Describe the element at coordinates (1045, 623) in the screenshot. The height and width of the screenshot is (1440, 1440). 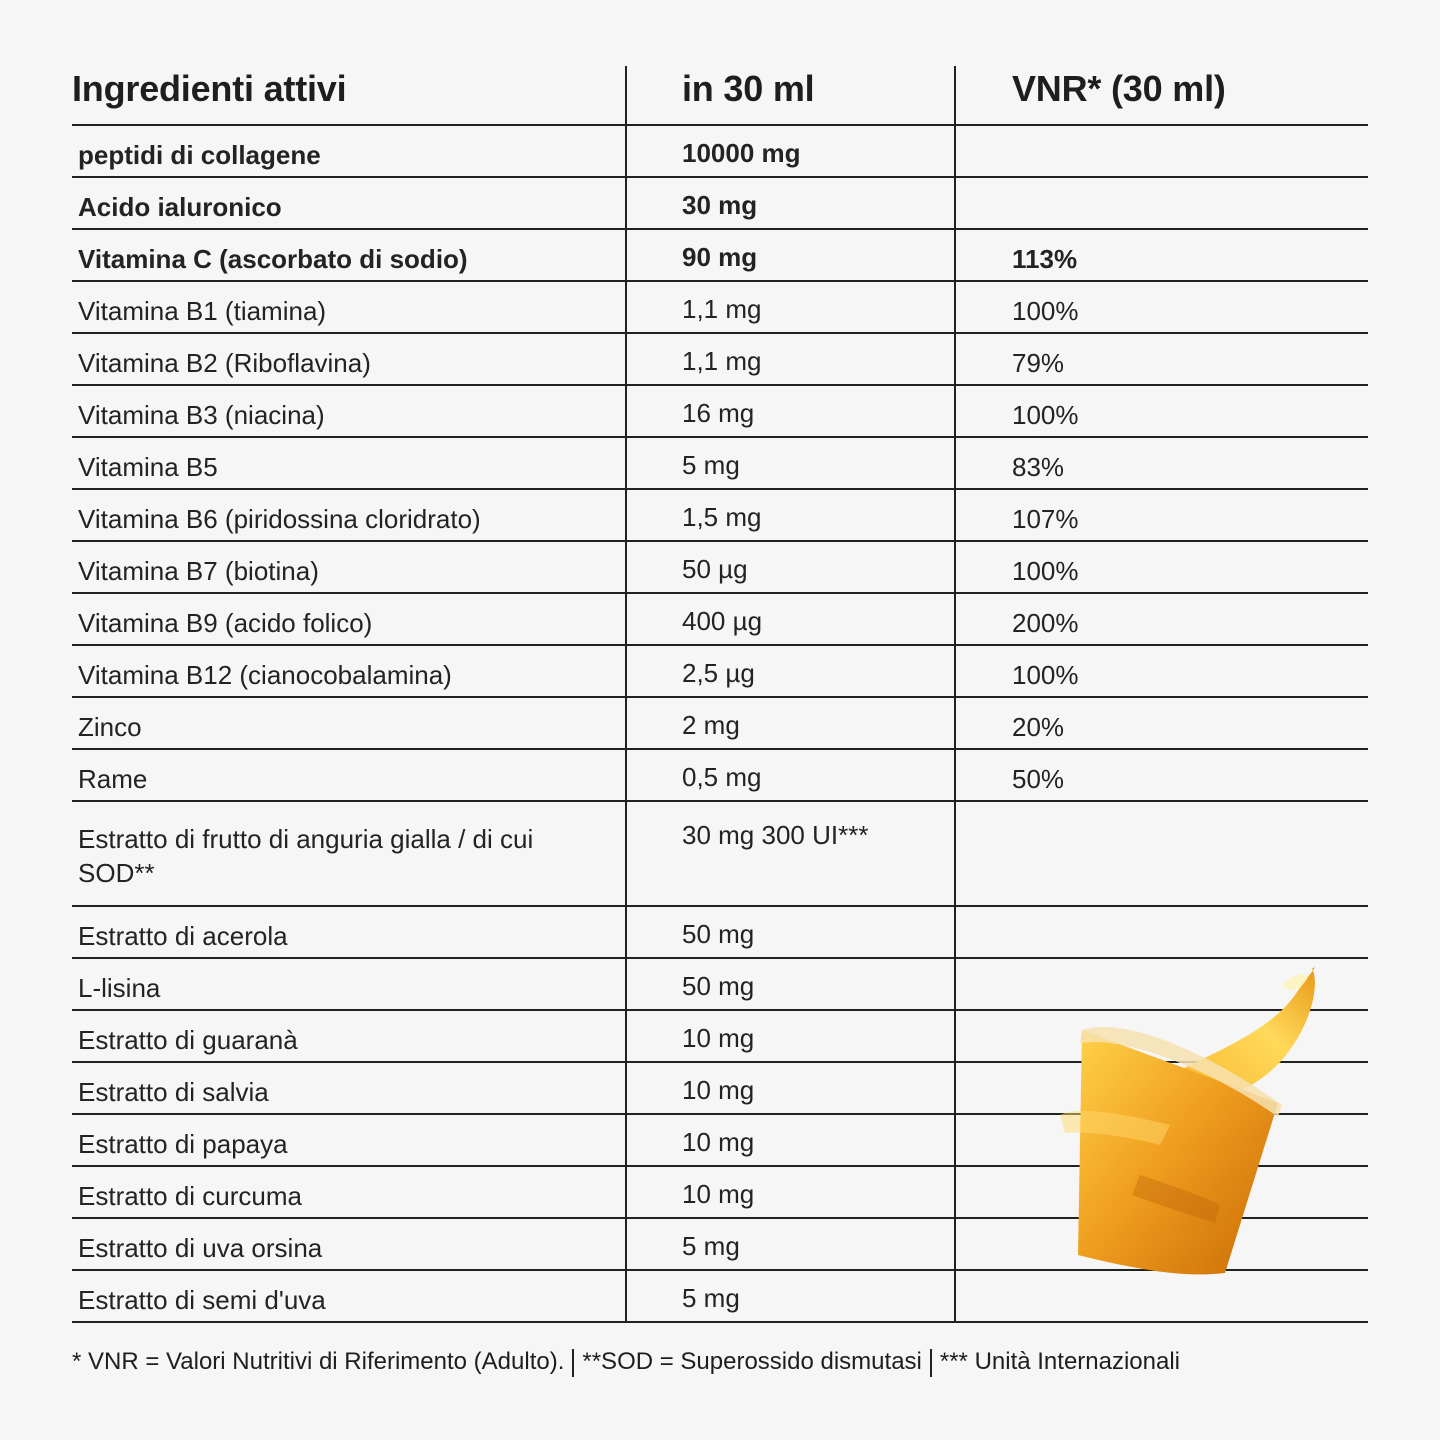
I see `ingredient-vnr: 200%` at that location.